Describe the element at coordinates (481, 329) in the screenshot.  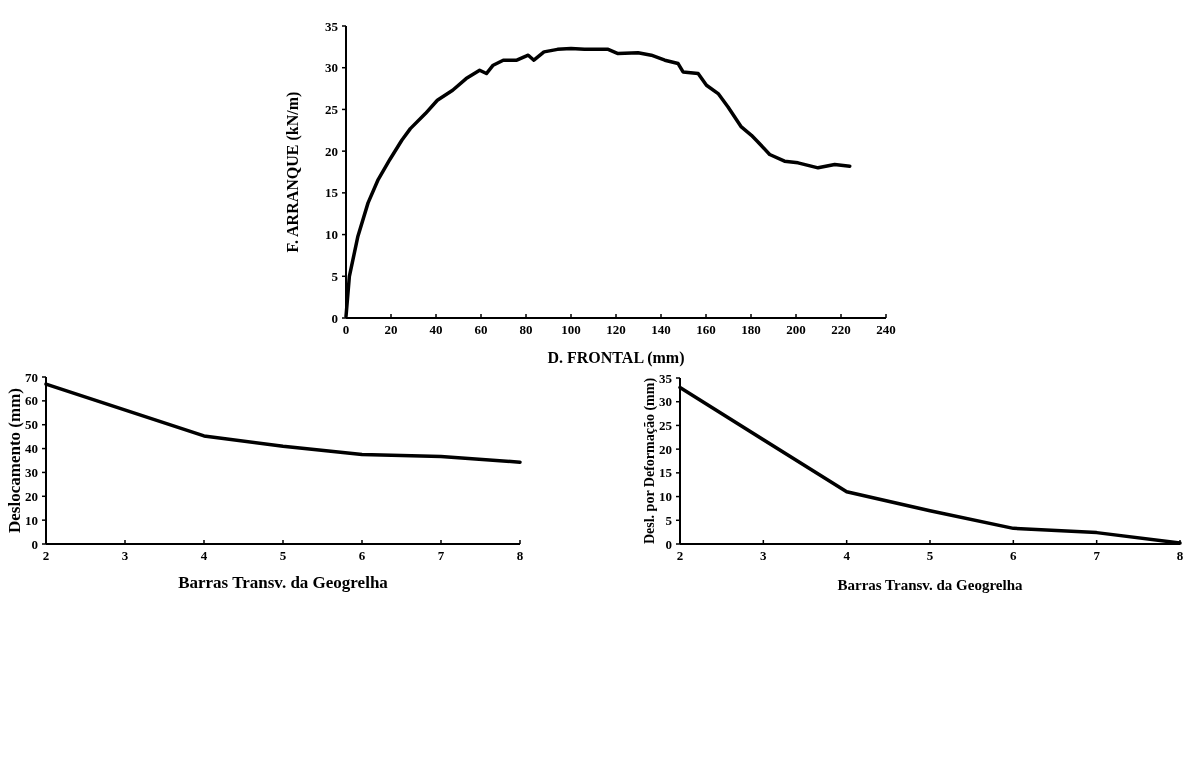
I see `x-tick-label: 60` at that location.